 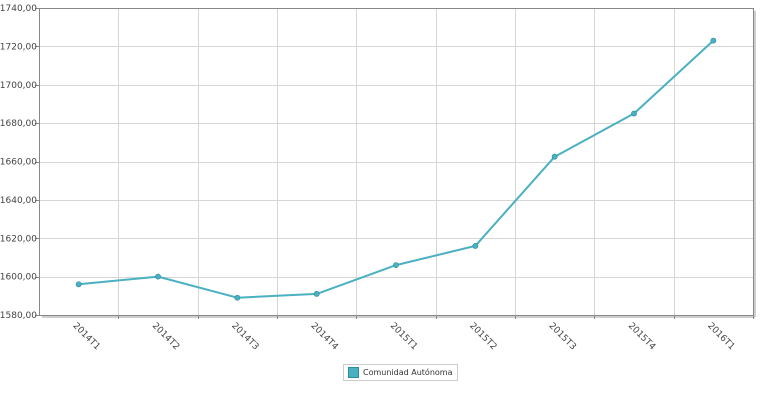 I want to click on y-tick-label: 1660,00, so click(x=18, y=163).